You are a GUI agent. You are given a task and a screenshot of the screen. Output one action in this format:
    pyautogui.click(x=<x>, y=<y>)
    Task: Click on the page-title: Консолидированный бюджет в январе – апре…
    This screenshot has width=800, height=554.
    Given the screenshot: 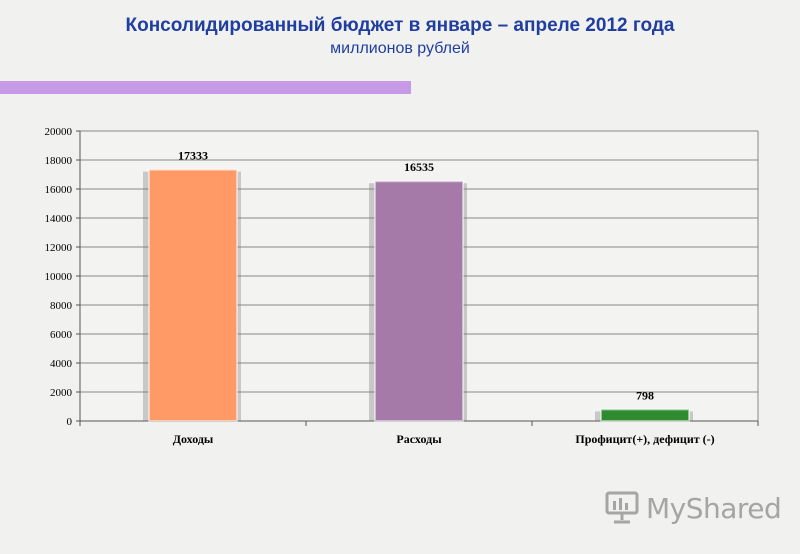 What is the action you would take?
    pyautogui.click(x=400, y=25)
    